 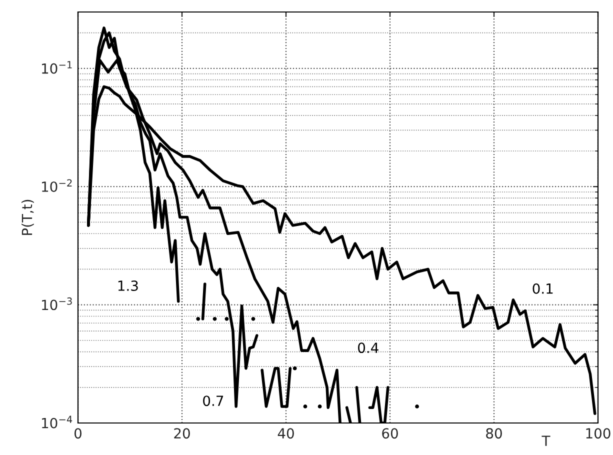 I want to click on x-tick-label: 80, so click(x=494, y=433).